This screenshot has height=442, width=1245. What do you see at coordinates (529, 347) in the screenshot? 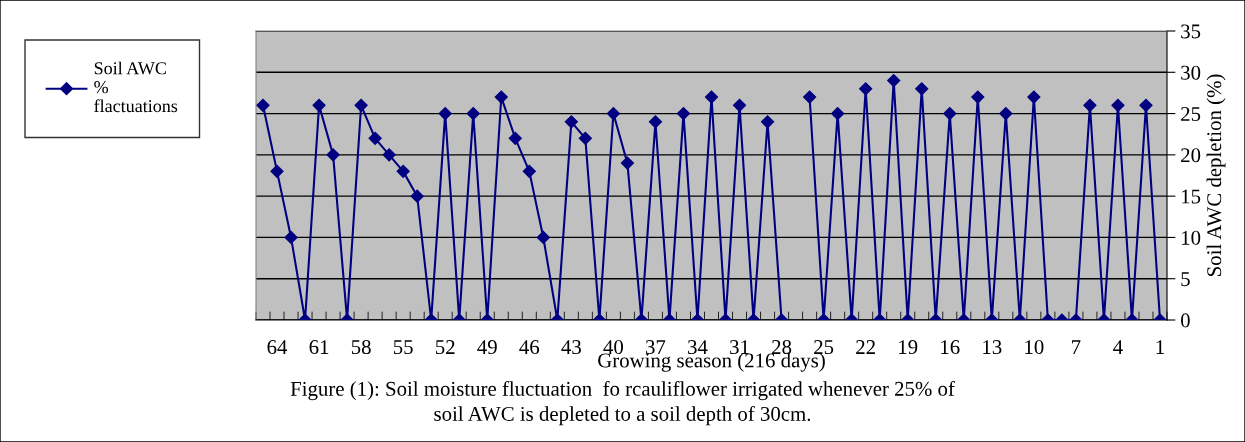
I see `x-tick-label: 46` at bounding box center [529, 347].